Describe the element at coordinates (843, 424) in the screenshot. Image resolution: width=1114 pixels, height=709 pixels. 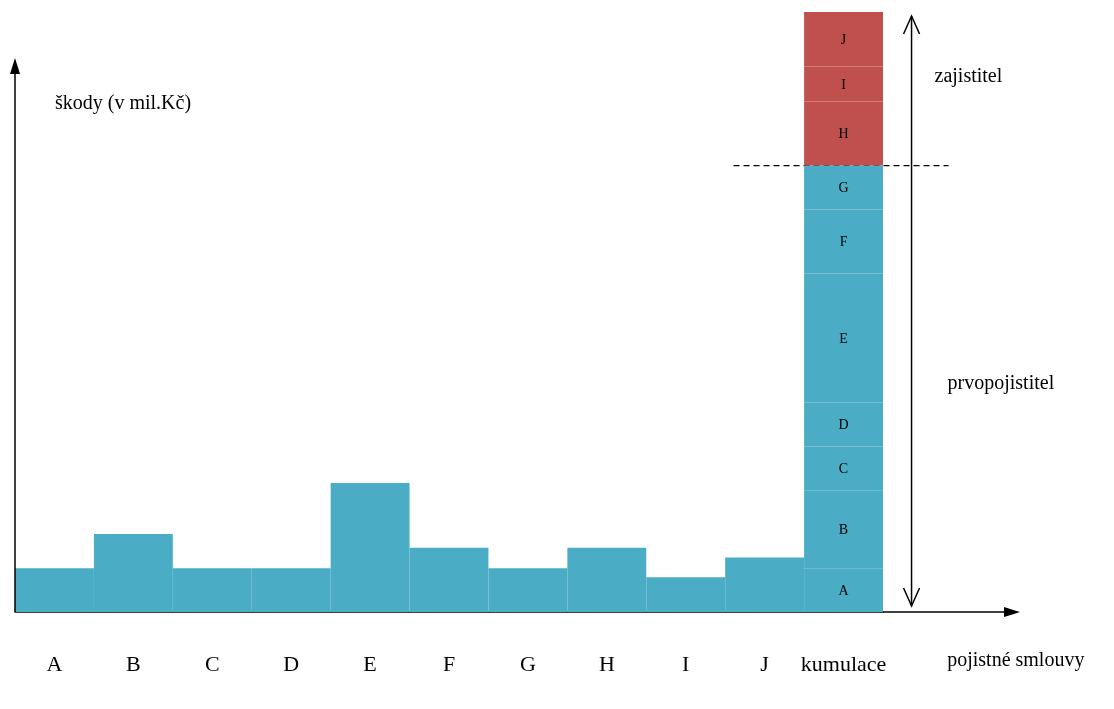
I see `series-label: D` at that location.